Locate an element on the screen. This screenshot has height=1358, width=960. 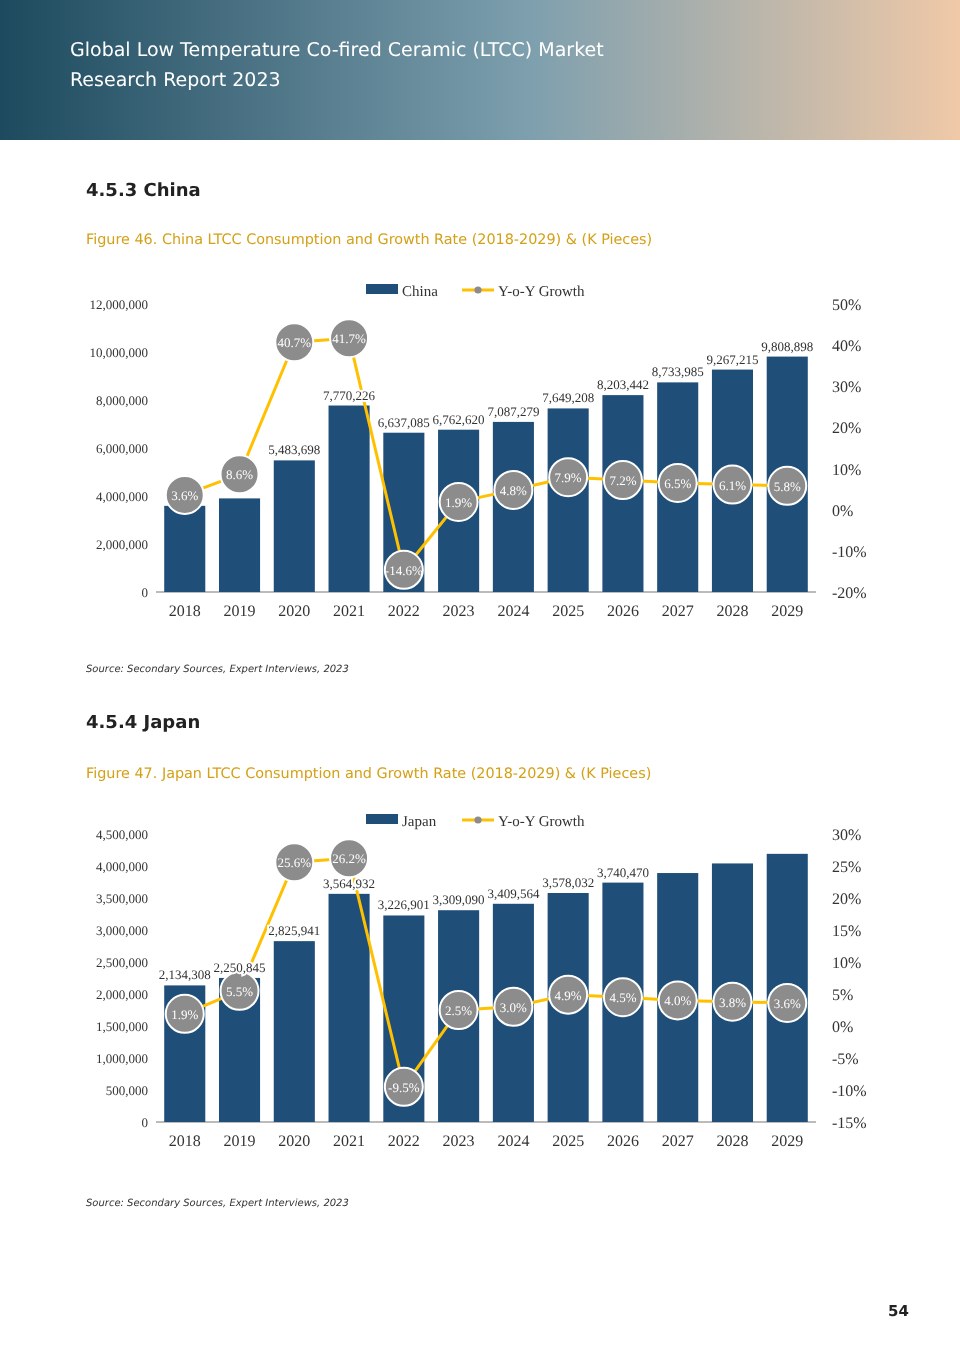
y2-tick-label: 25% is located at coordinates (847, 867).